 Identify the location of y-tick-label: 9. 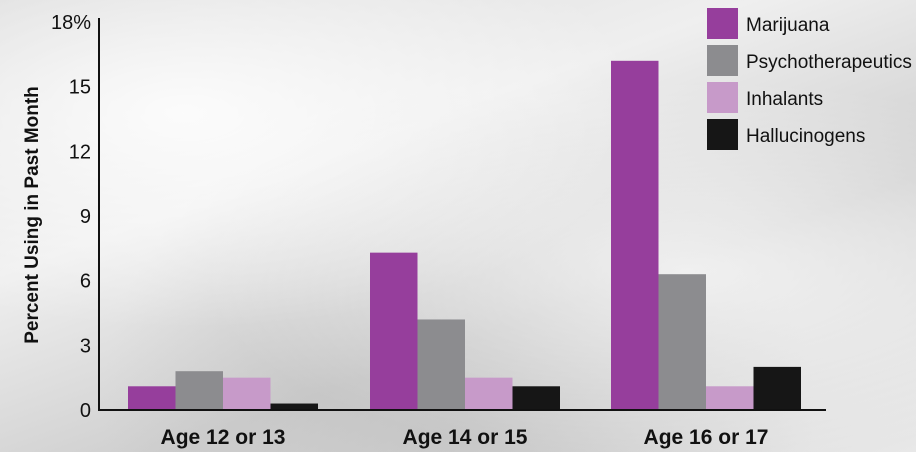
(85, 217).